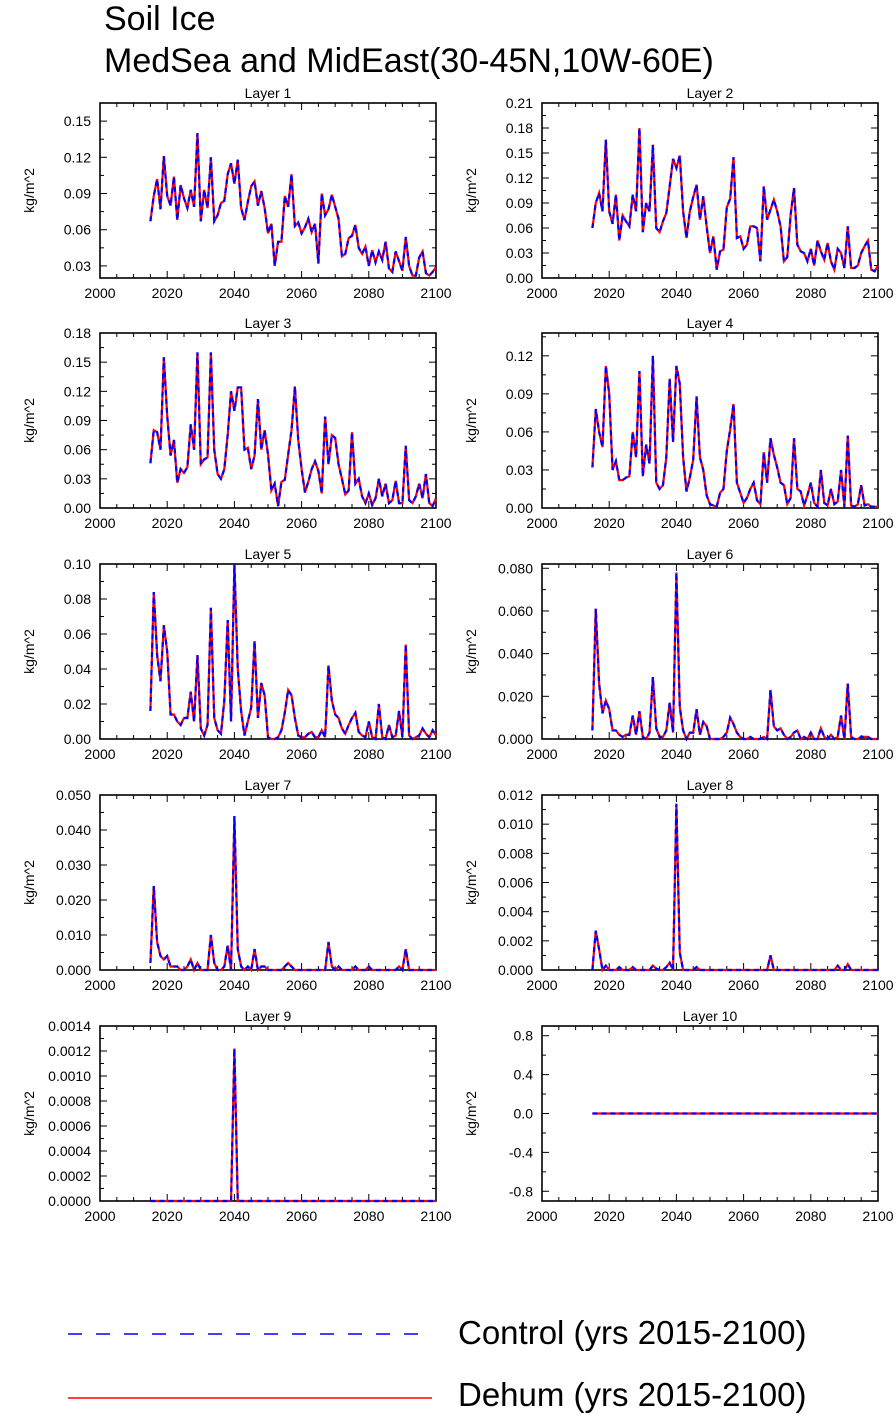 The height and width of the screenshot is (1418, 896). I want to click on y-tick-label: 0.21, so click(519, 103).